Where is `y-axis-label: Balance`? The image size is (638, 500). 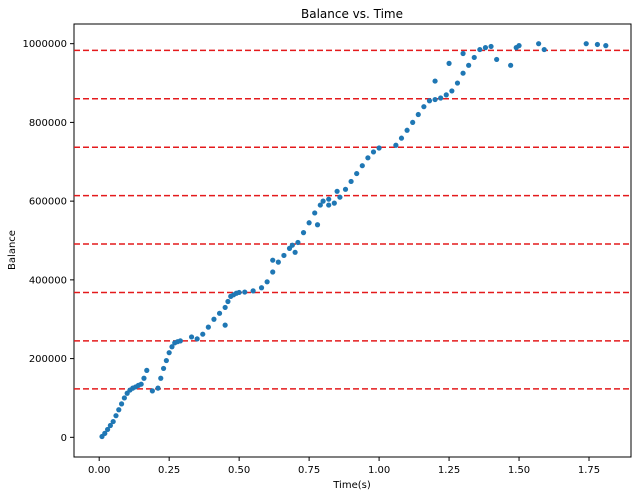 y-axis-label: Balance is located at coordinates (12, 250).